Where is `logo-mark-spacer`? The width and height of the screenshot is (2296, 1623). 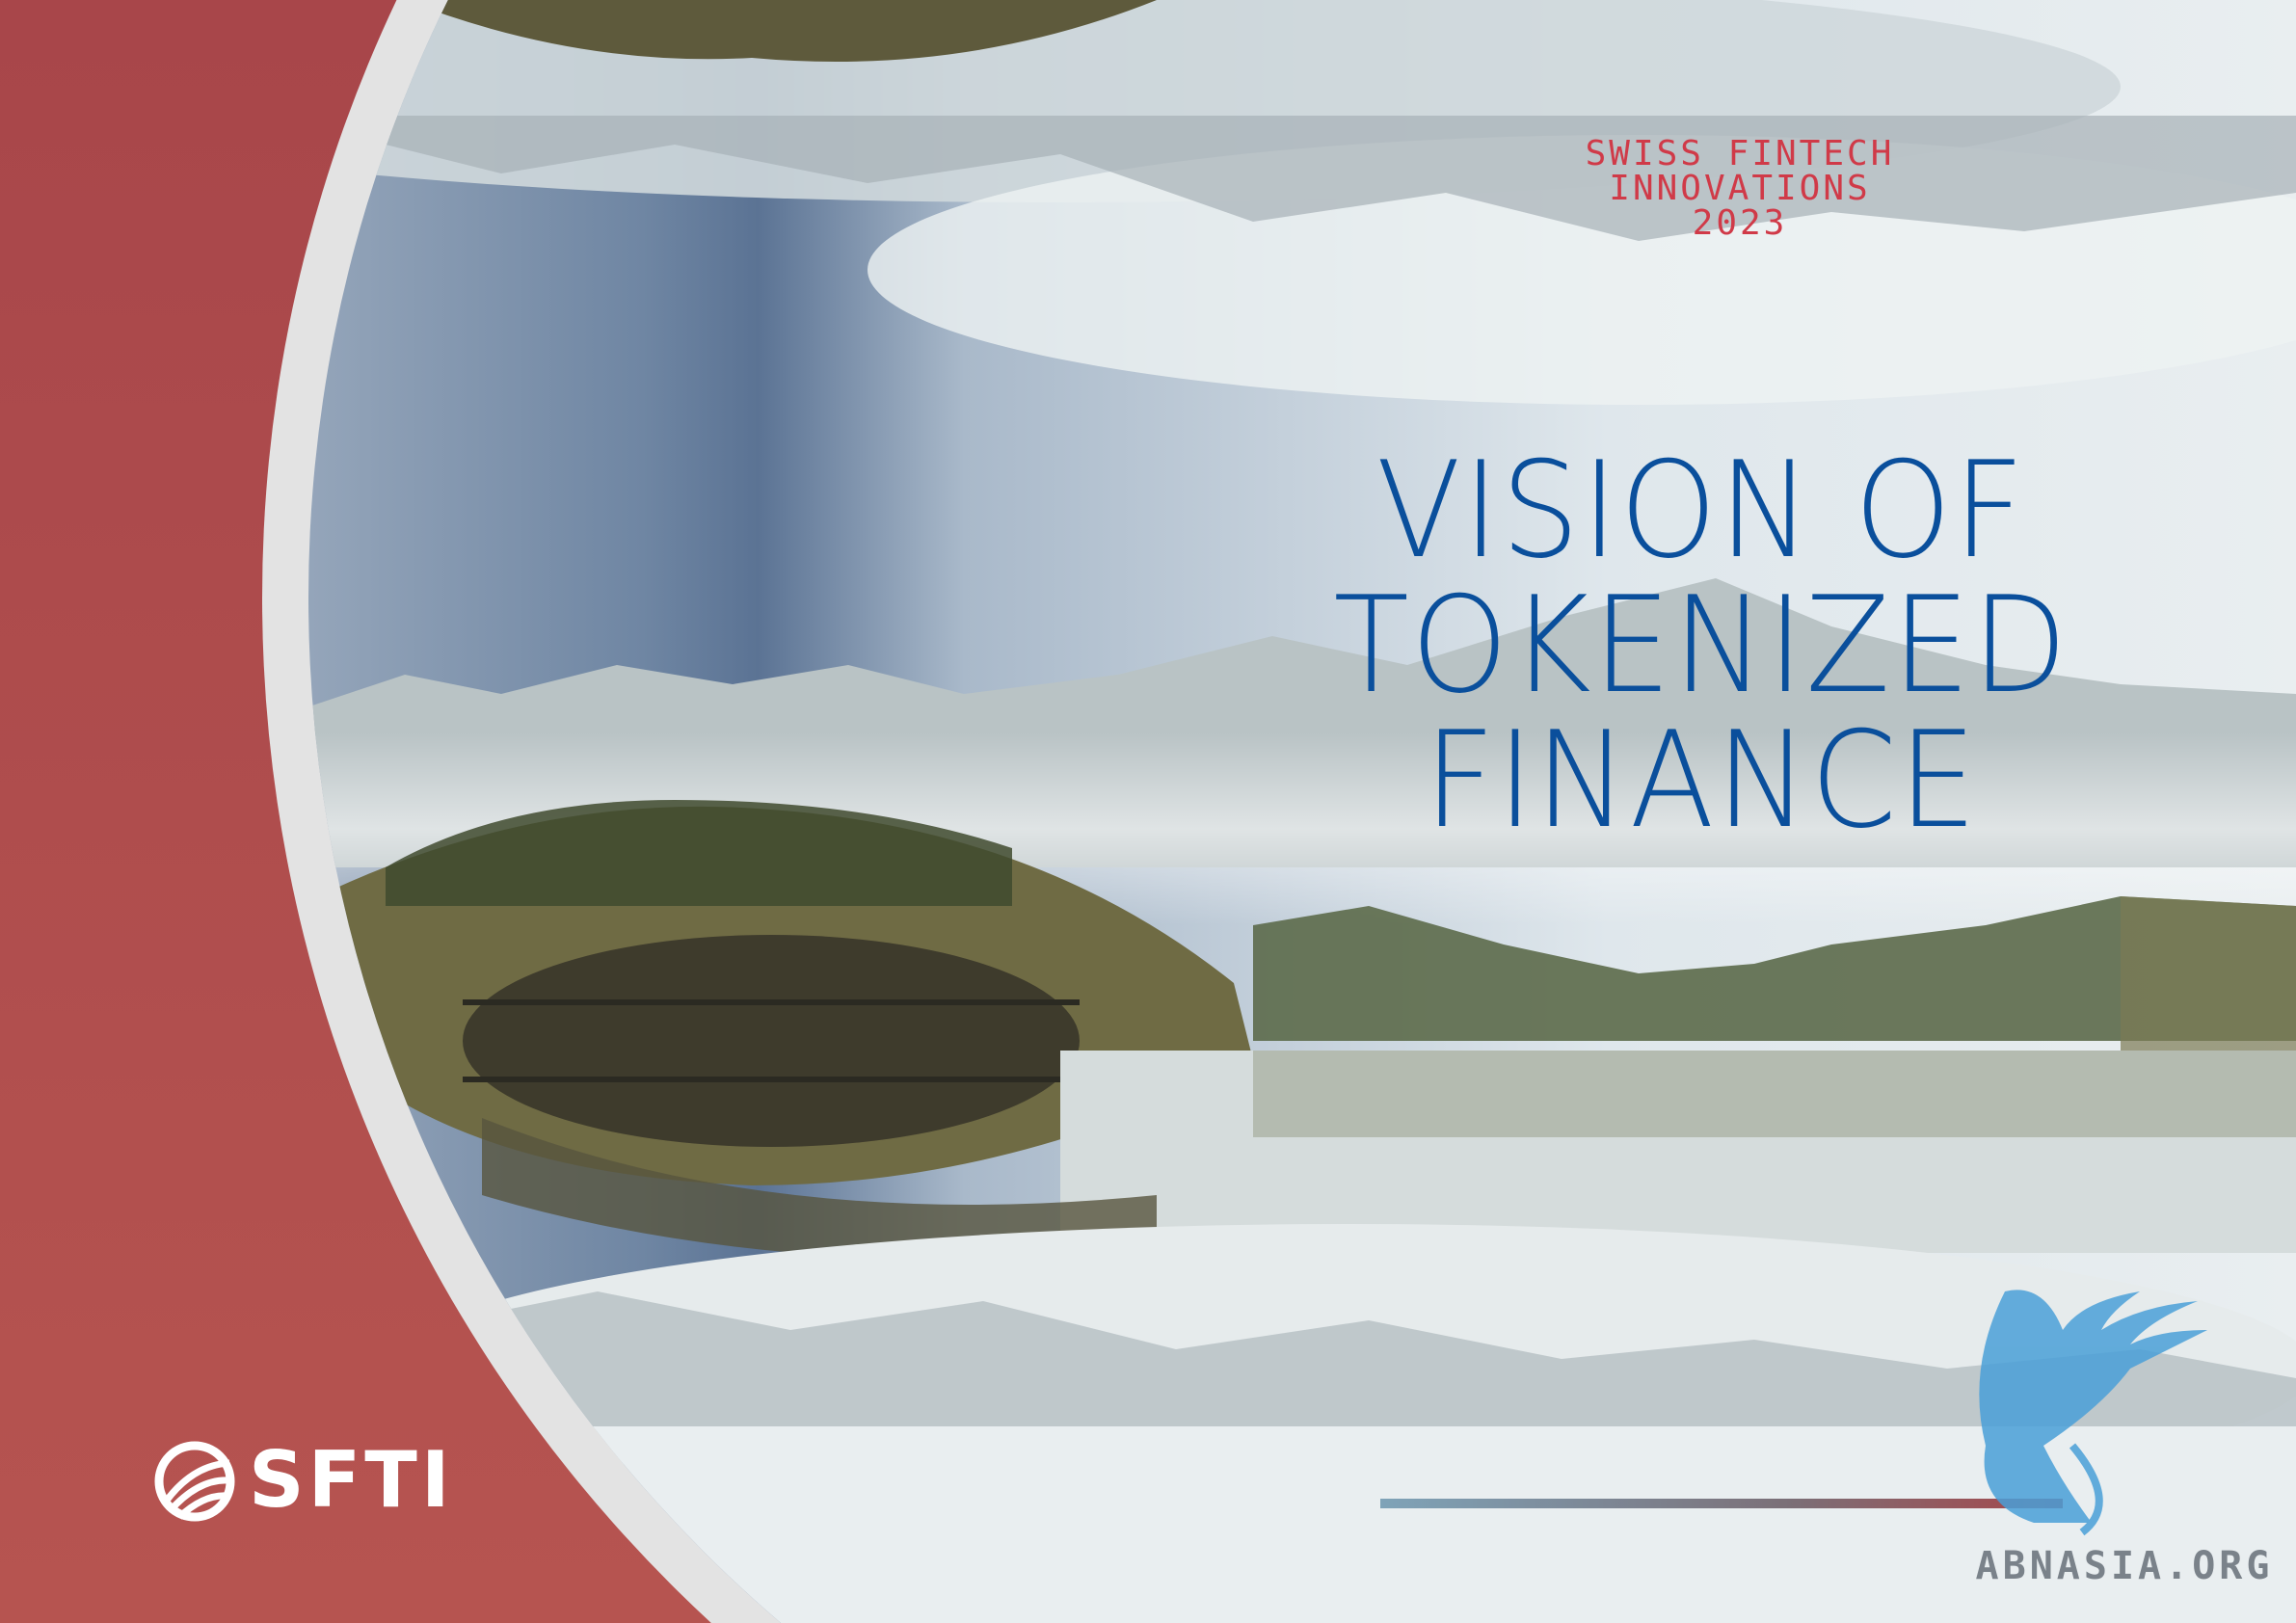
logo-mark-spacer is located at coordinates (195, 1480).